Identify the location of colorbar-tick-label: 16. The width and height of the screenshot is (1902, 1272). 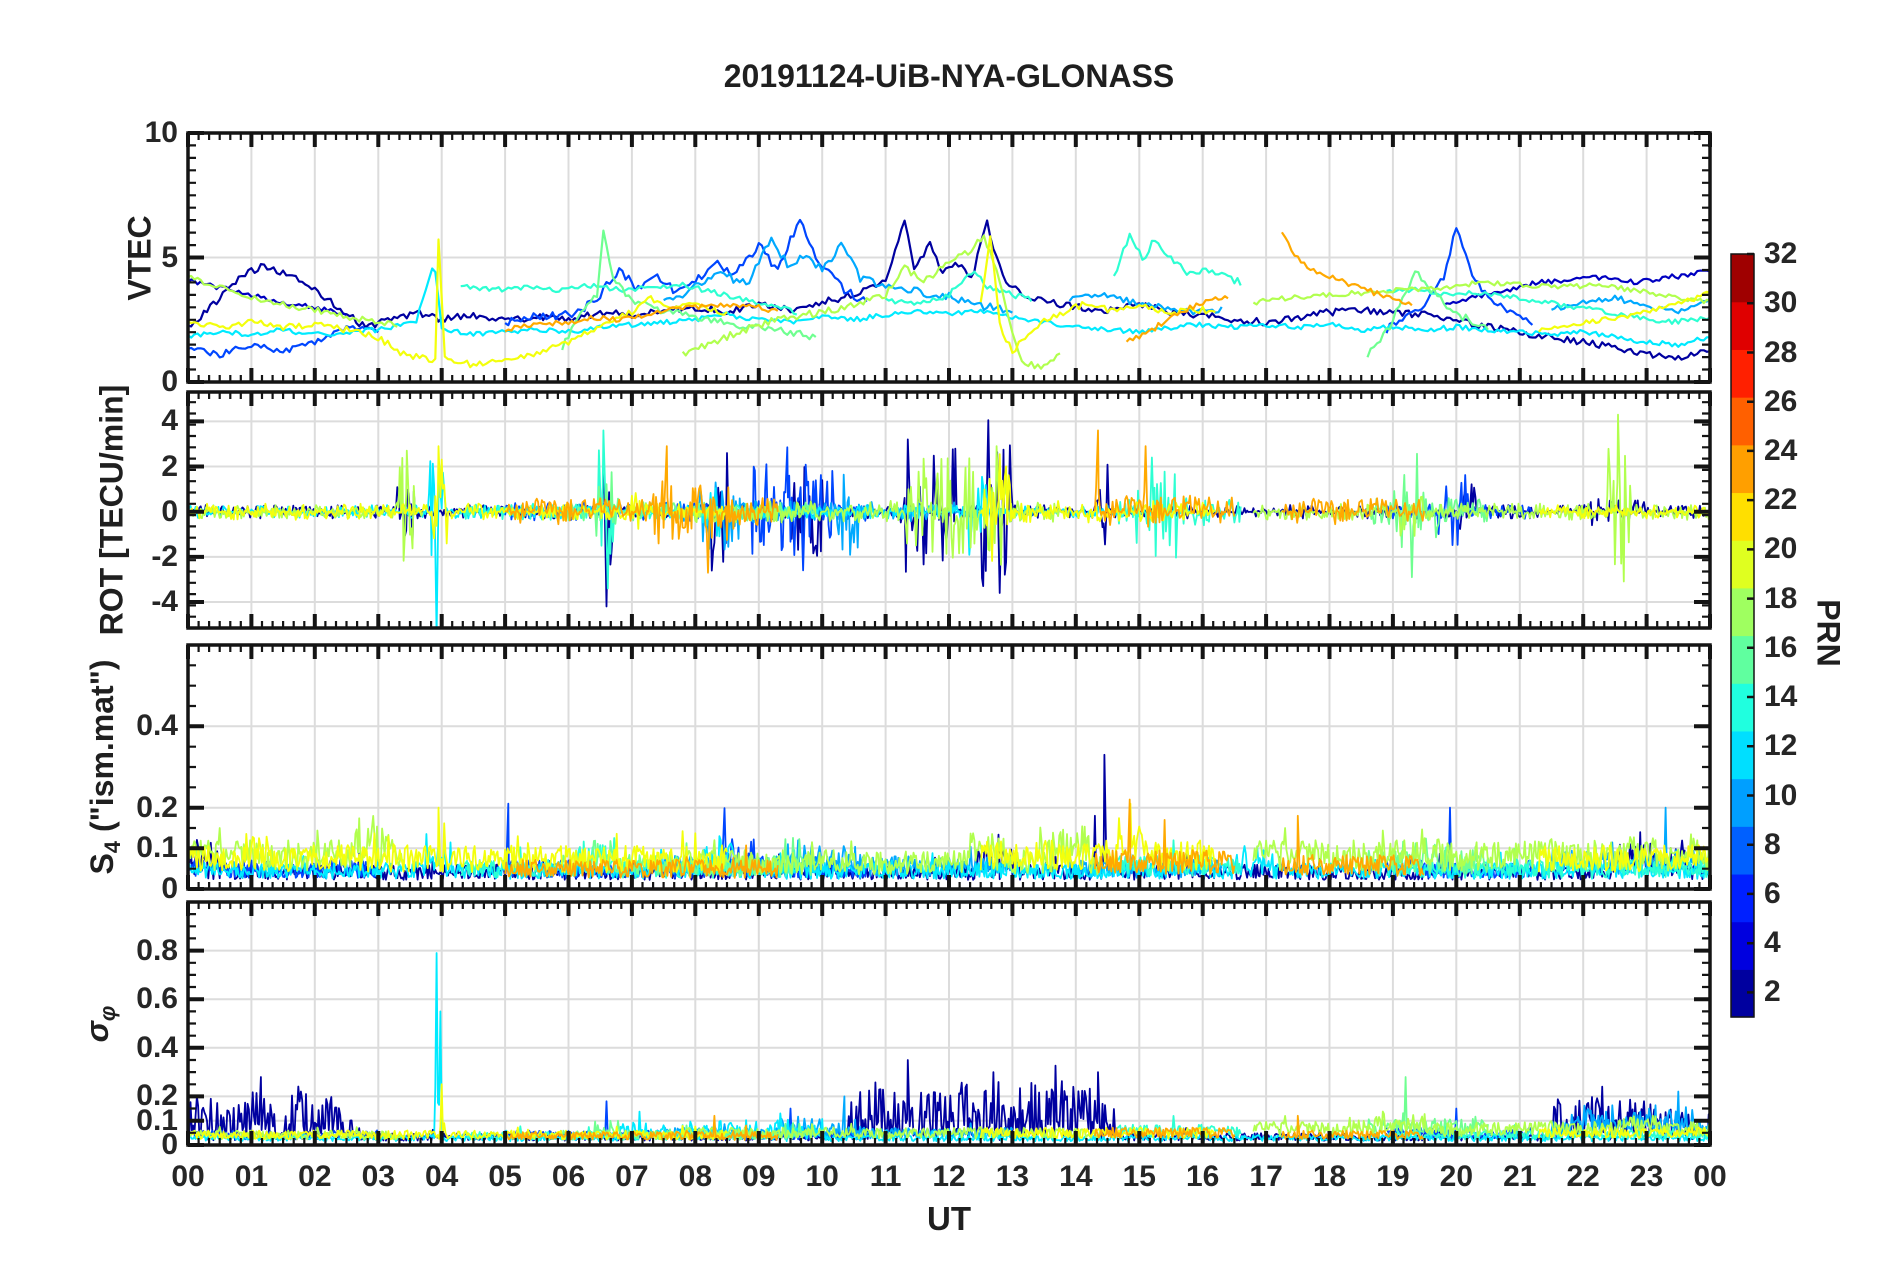
(1781, 647).